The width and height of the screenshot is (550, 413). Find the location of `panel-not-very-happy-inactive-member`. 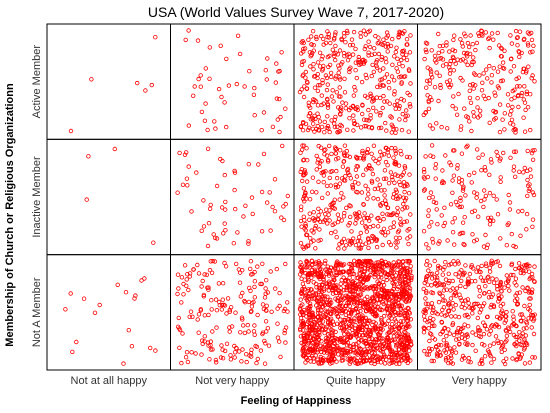

panel-not-very-happy-inactive-member is located at coordinates (232, 197).